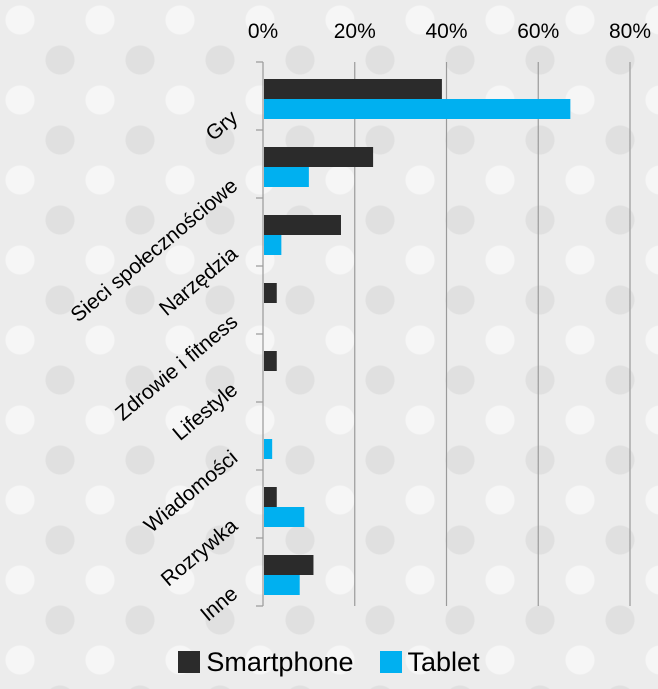 This screenshot has width=658, height=689. Describe the element at coordinates (205, 411) in the screenshot. I see `category-label: Lifestyle` at that location.